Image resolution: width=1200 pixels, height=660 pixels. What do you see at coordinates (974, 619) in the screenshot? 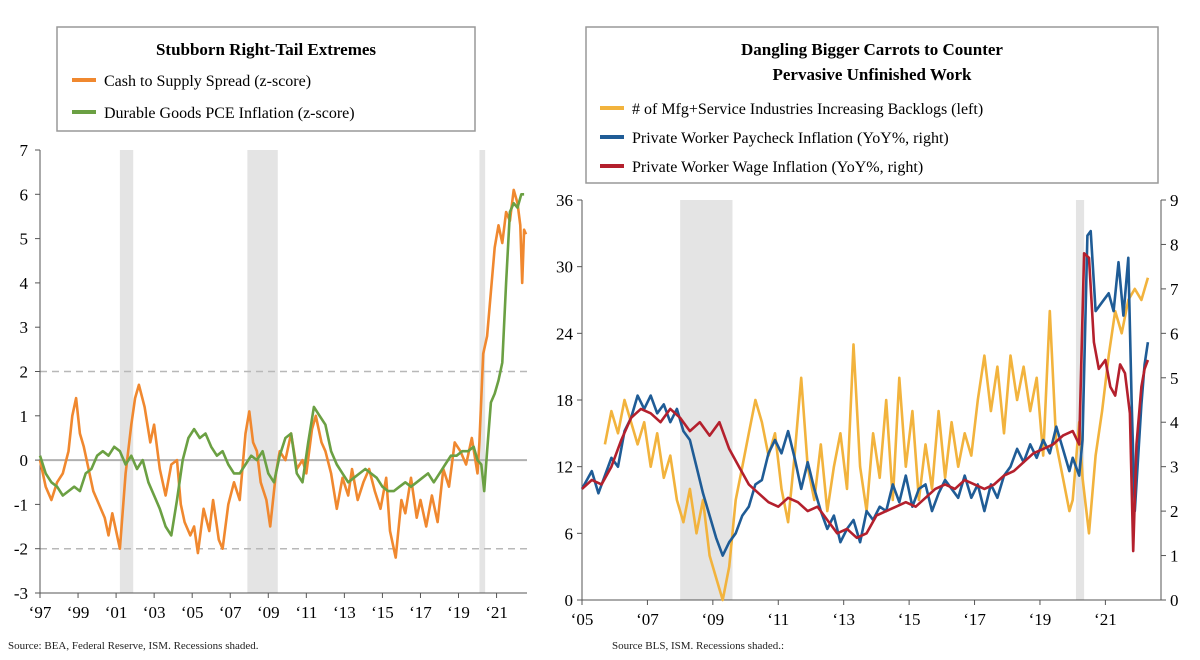
I see `right-x-tick-label: ‘17` at bounding box center [974, 619].